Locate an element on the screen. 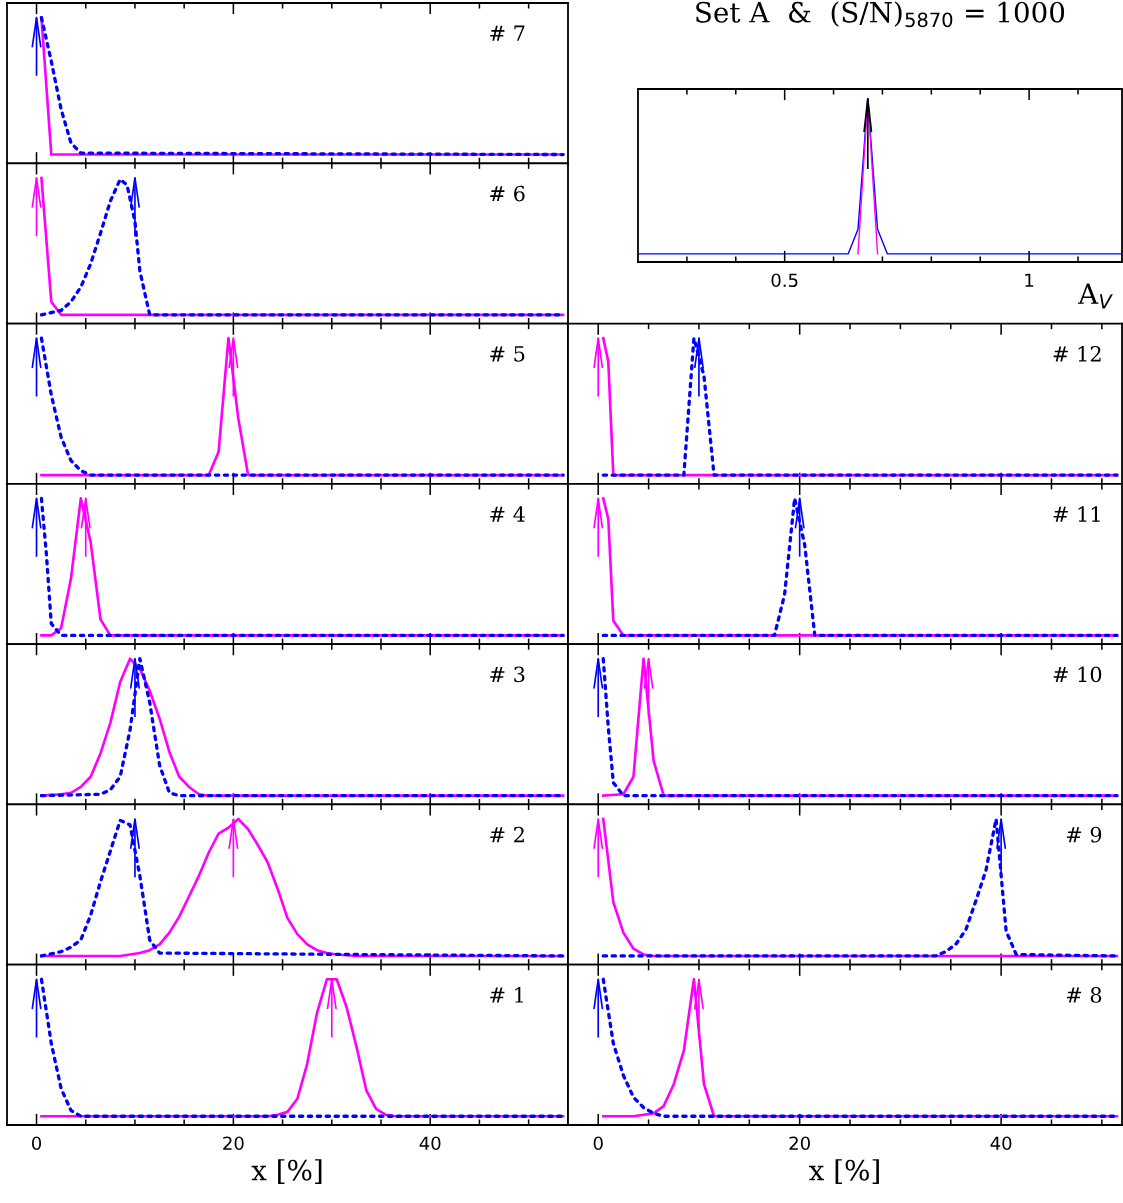 The image size is (1123, 1203). annotation: # 7 is located at coordinates (507, 33).